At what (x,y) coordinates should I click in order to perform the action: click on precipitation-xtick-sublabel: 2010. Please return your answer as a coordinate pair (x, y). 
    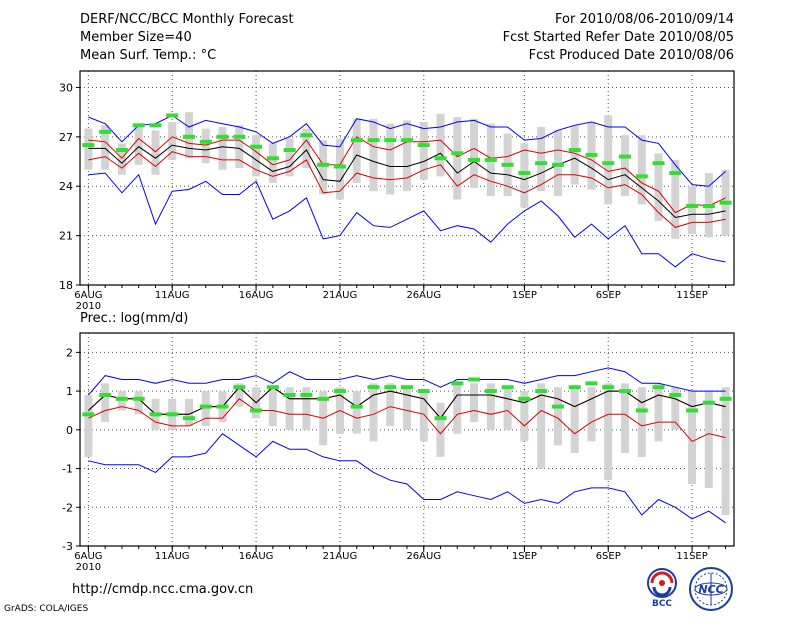
    Looking at the image, I should click on (88, 567).